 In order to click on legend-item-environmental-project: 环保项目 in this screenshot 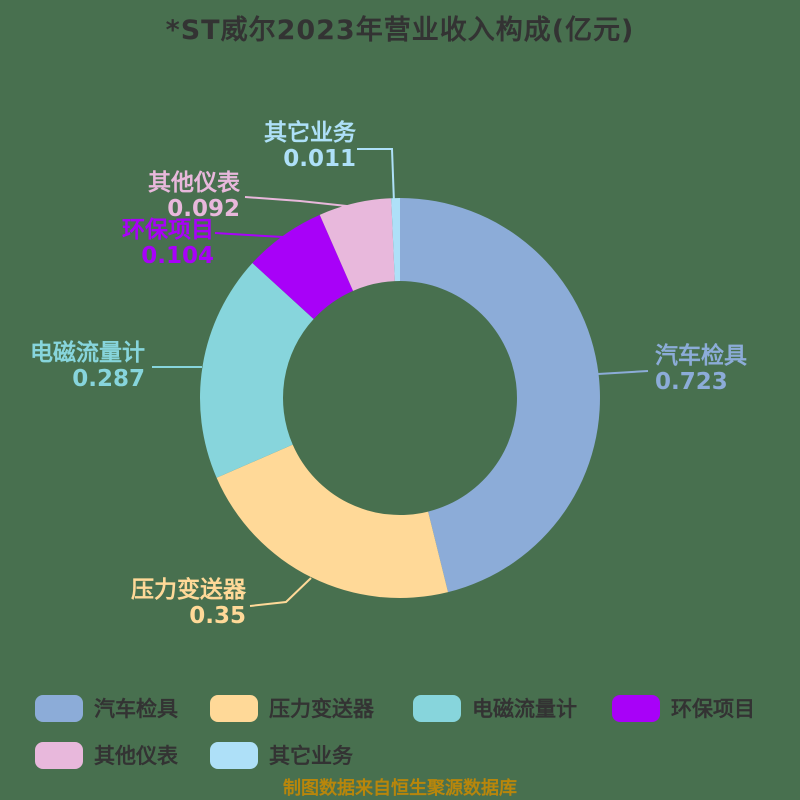, I will do `click(683, 708)`.